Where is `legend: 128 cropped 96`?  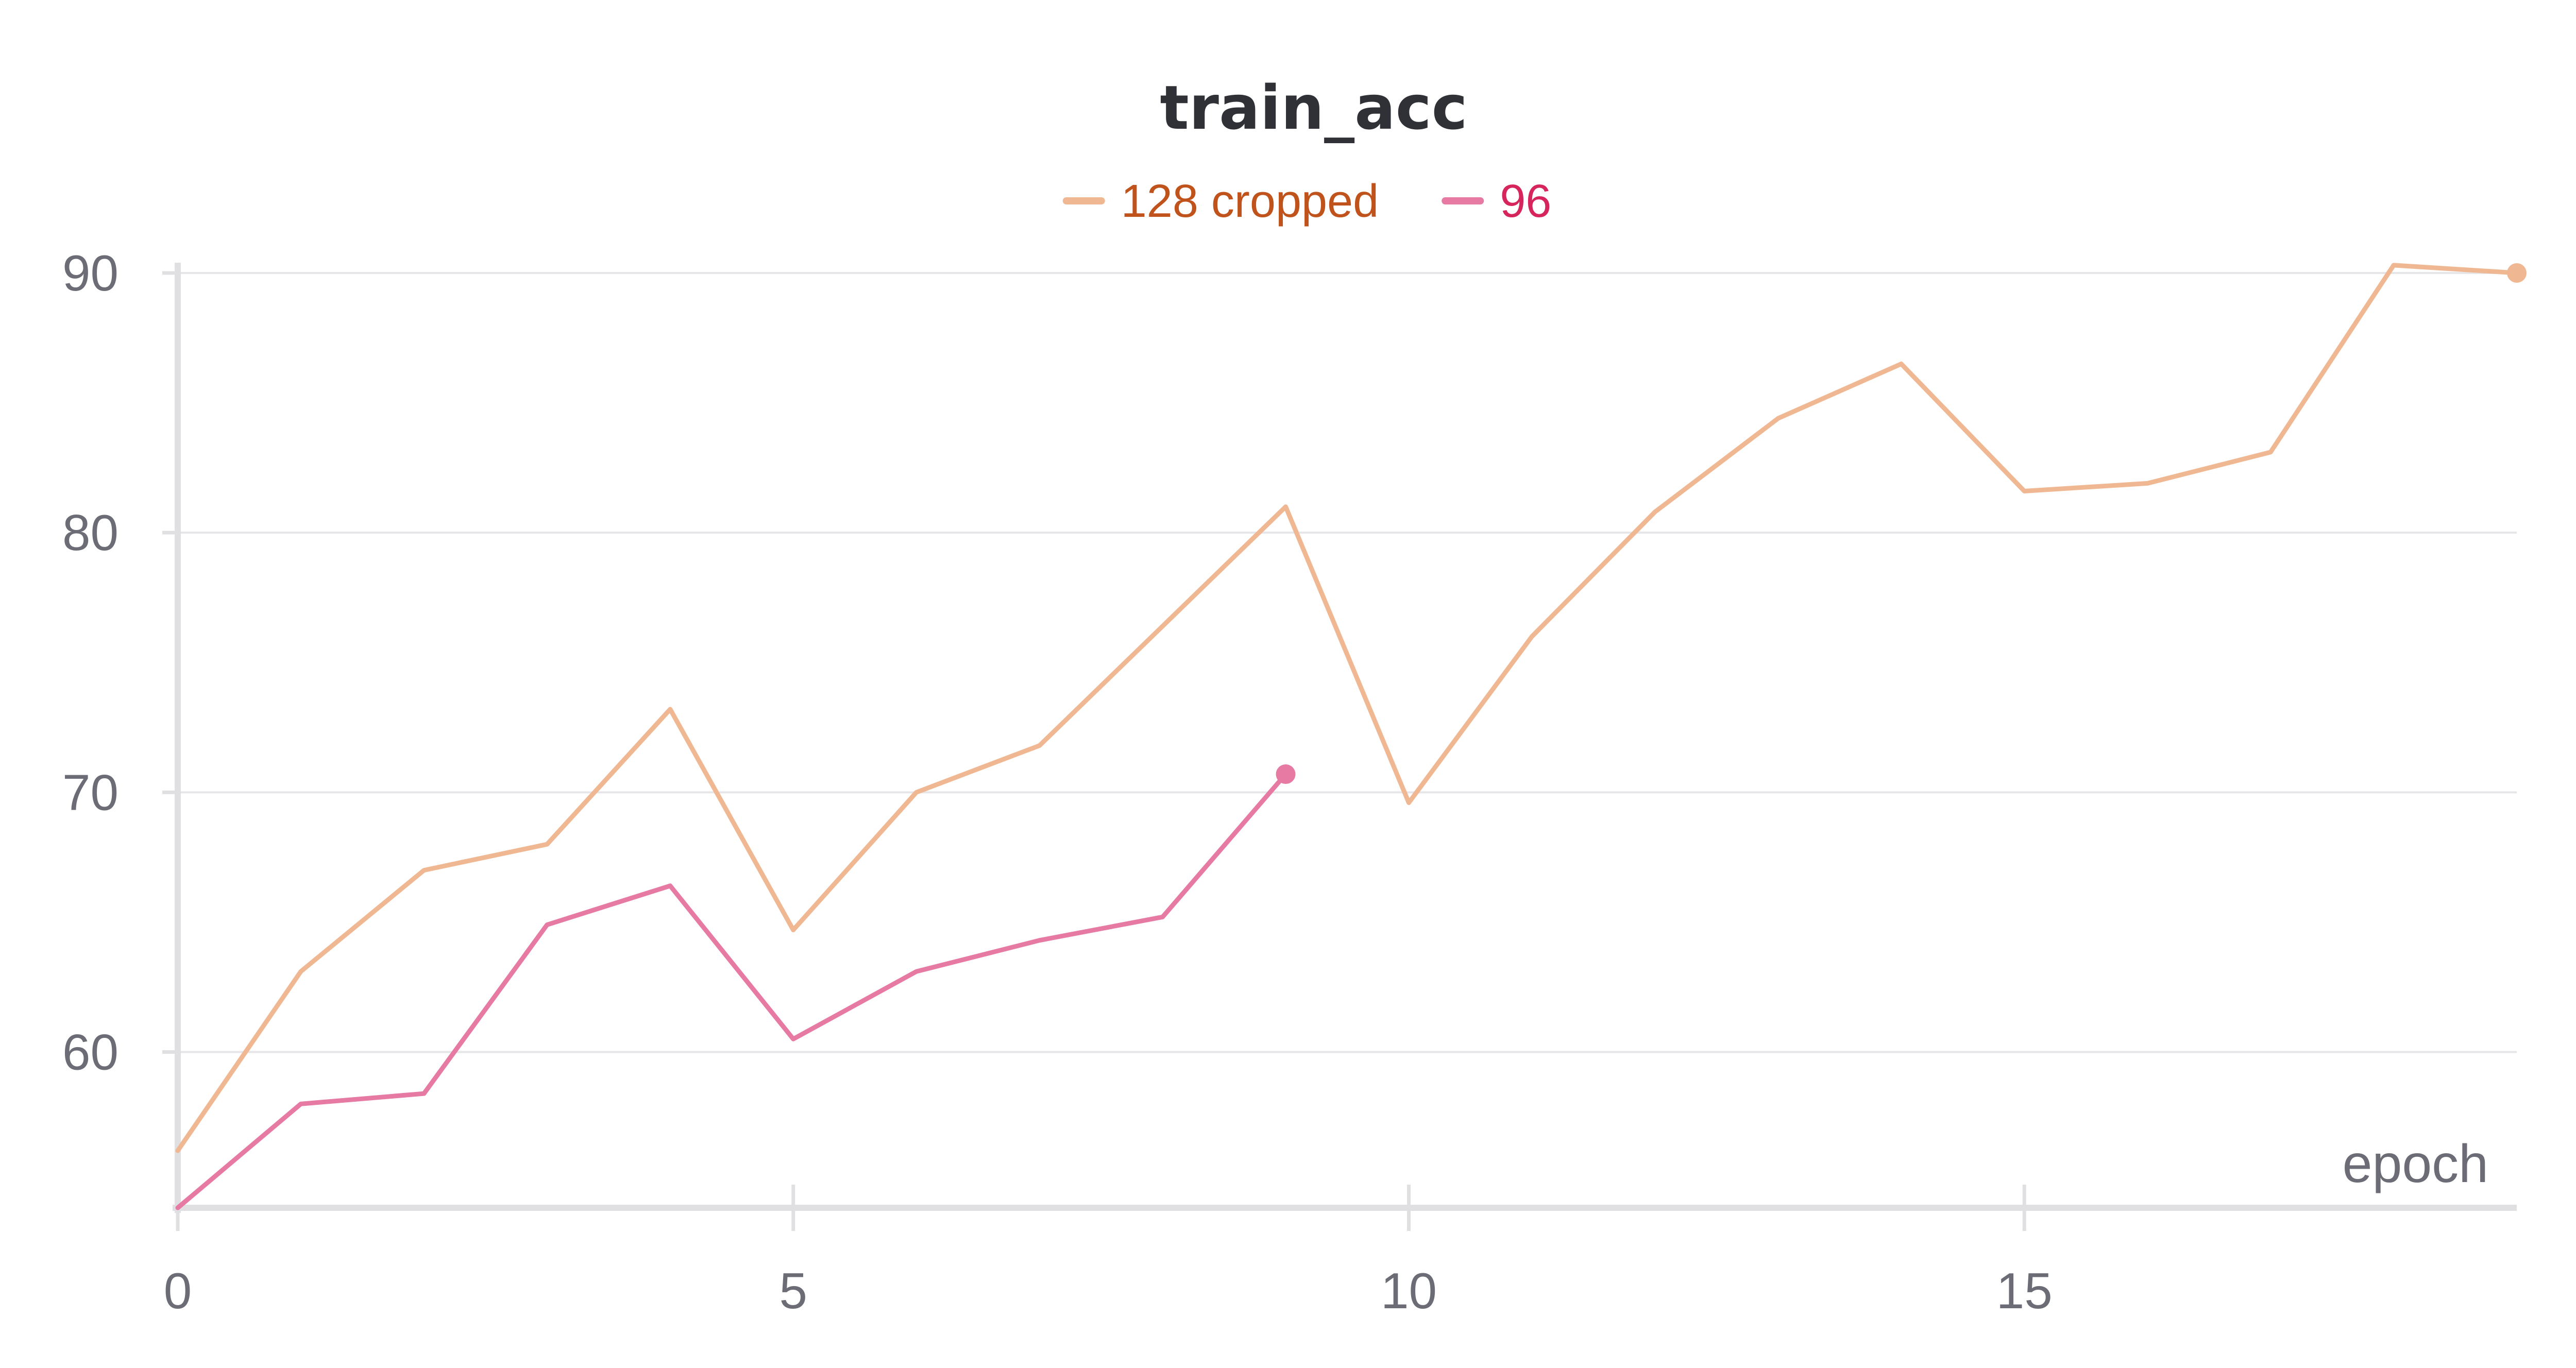
legend: 128 cropped 96 is located at coordinates (1306, 201).